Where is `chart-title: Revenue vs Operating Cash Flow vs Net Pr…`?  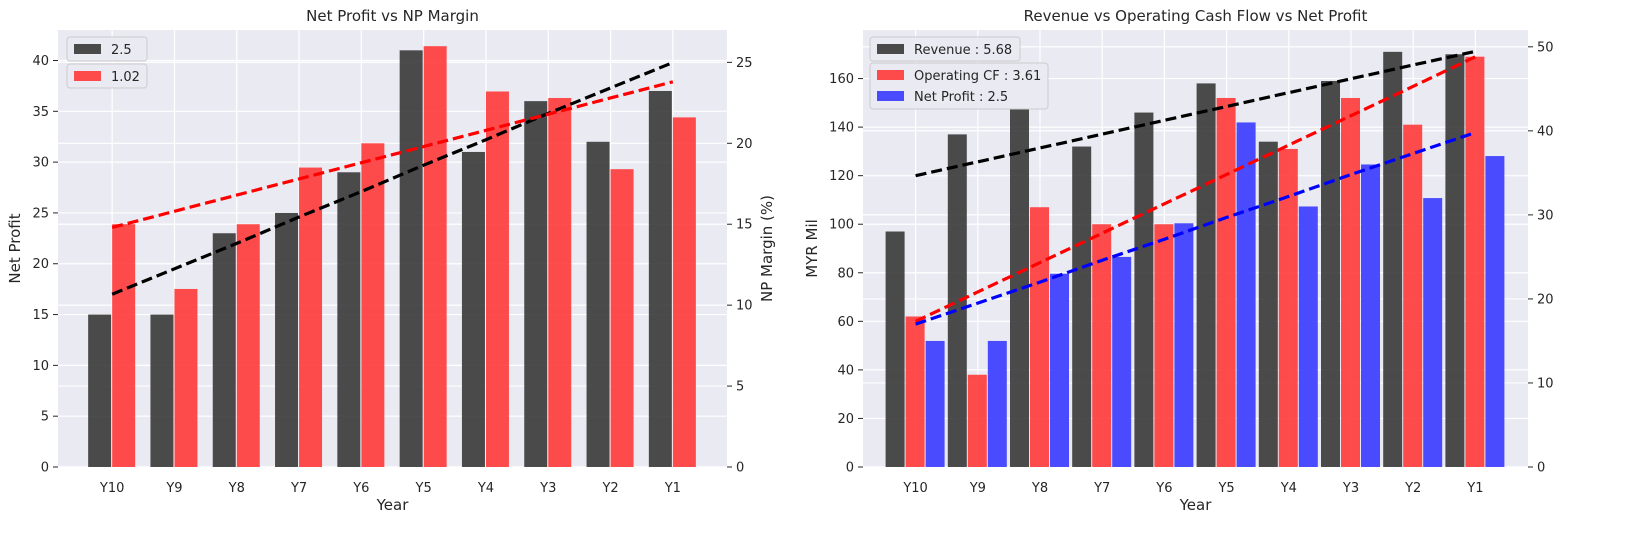
chart-title: Revenue vs Operating Cash Flow vs Net Pr… is located at coordinates (1196, 16).